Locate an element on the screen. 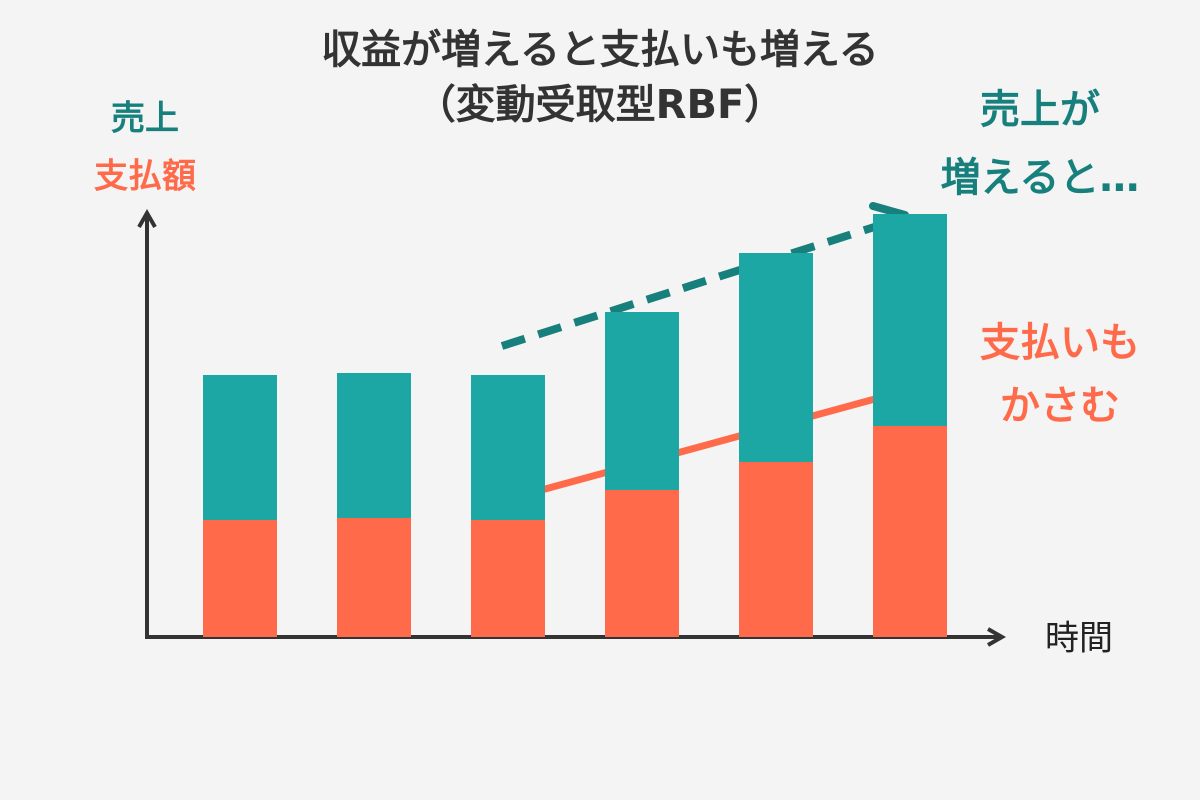 This screenshot has height=800, width=1200. annotation: 支払いも is located at coordinates (1060, 343).